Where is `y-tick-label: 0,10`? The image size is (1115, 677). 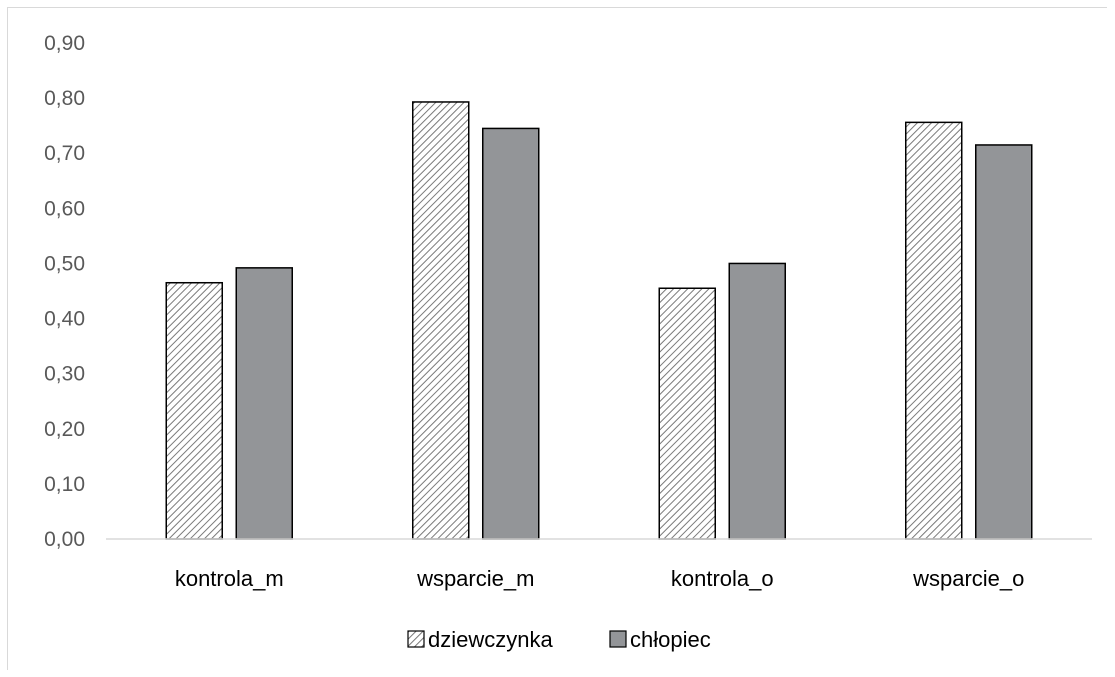
y-tick-label: 0,10 is located at coordinates (64, 484).